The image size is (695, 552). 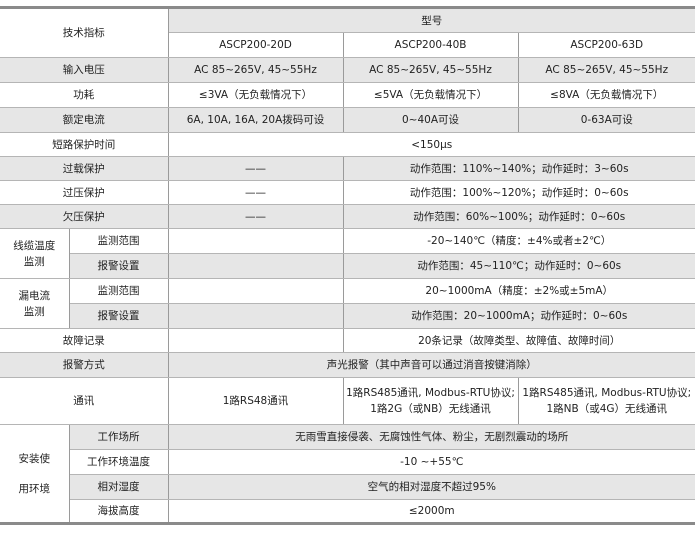 I want to click on cell: 6A, 10A, 16A, 20A拨码可设, so click(x=255, y=120).